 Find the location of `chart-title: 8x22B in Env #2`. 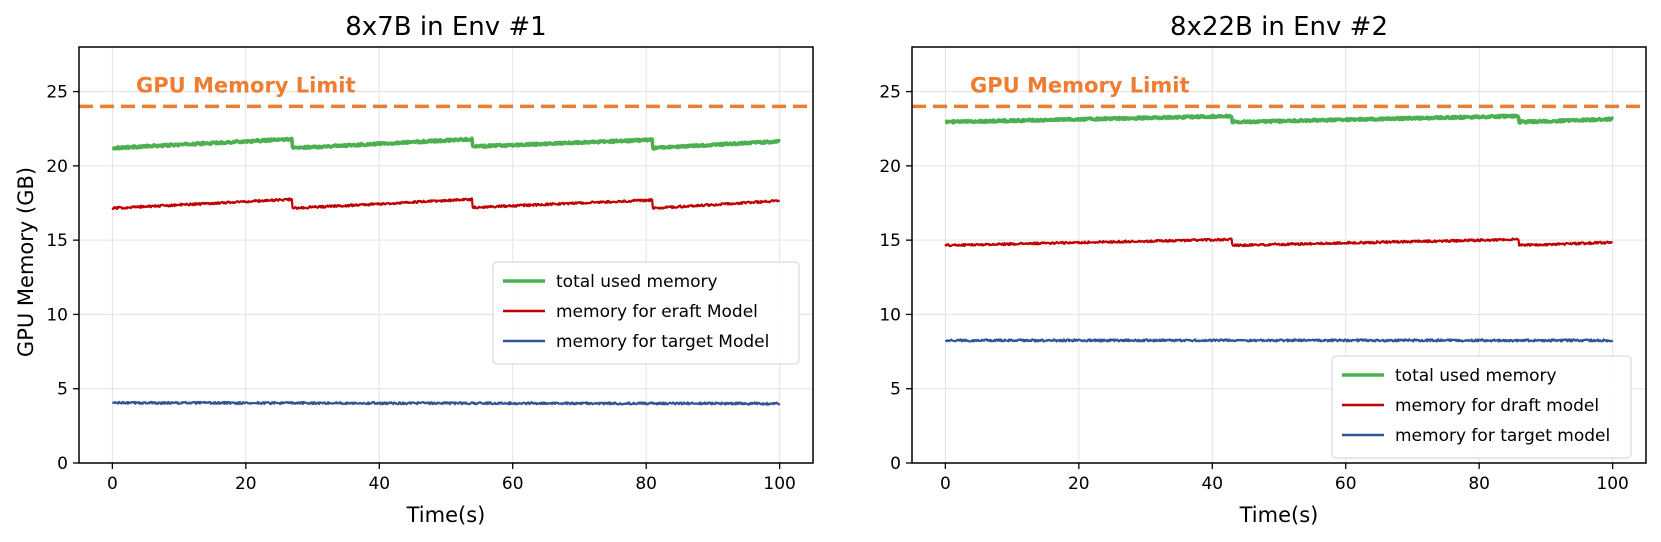

chart-title: 8x22B in Env #2 is located at coordinates (1279, 27).